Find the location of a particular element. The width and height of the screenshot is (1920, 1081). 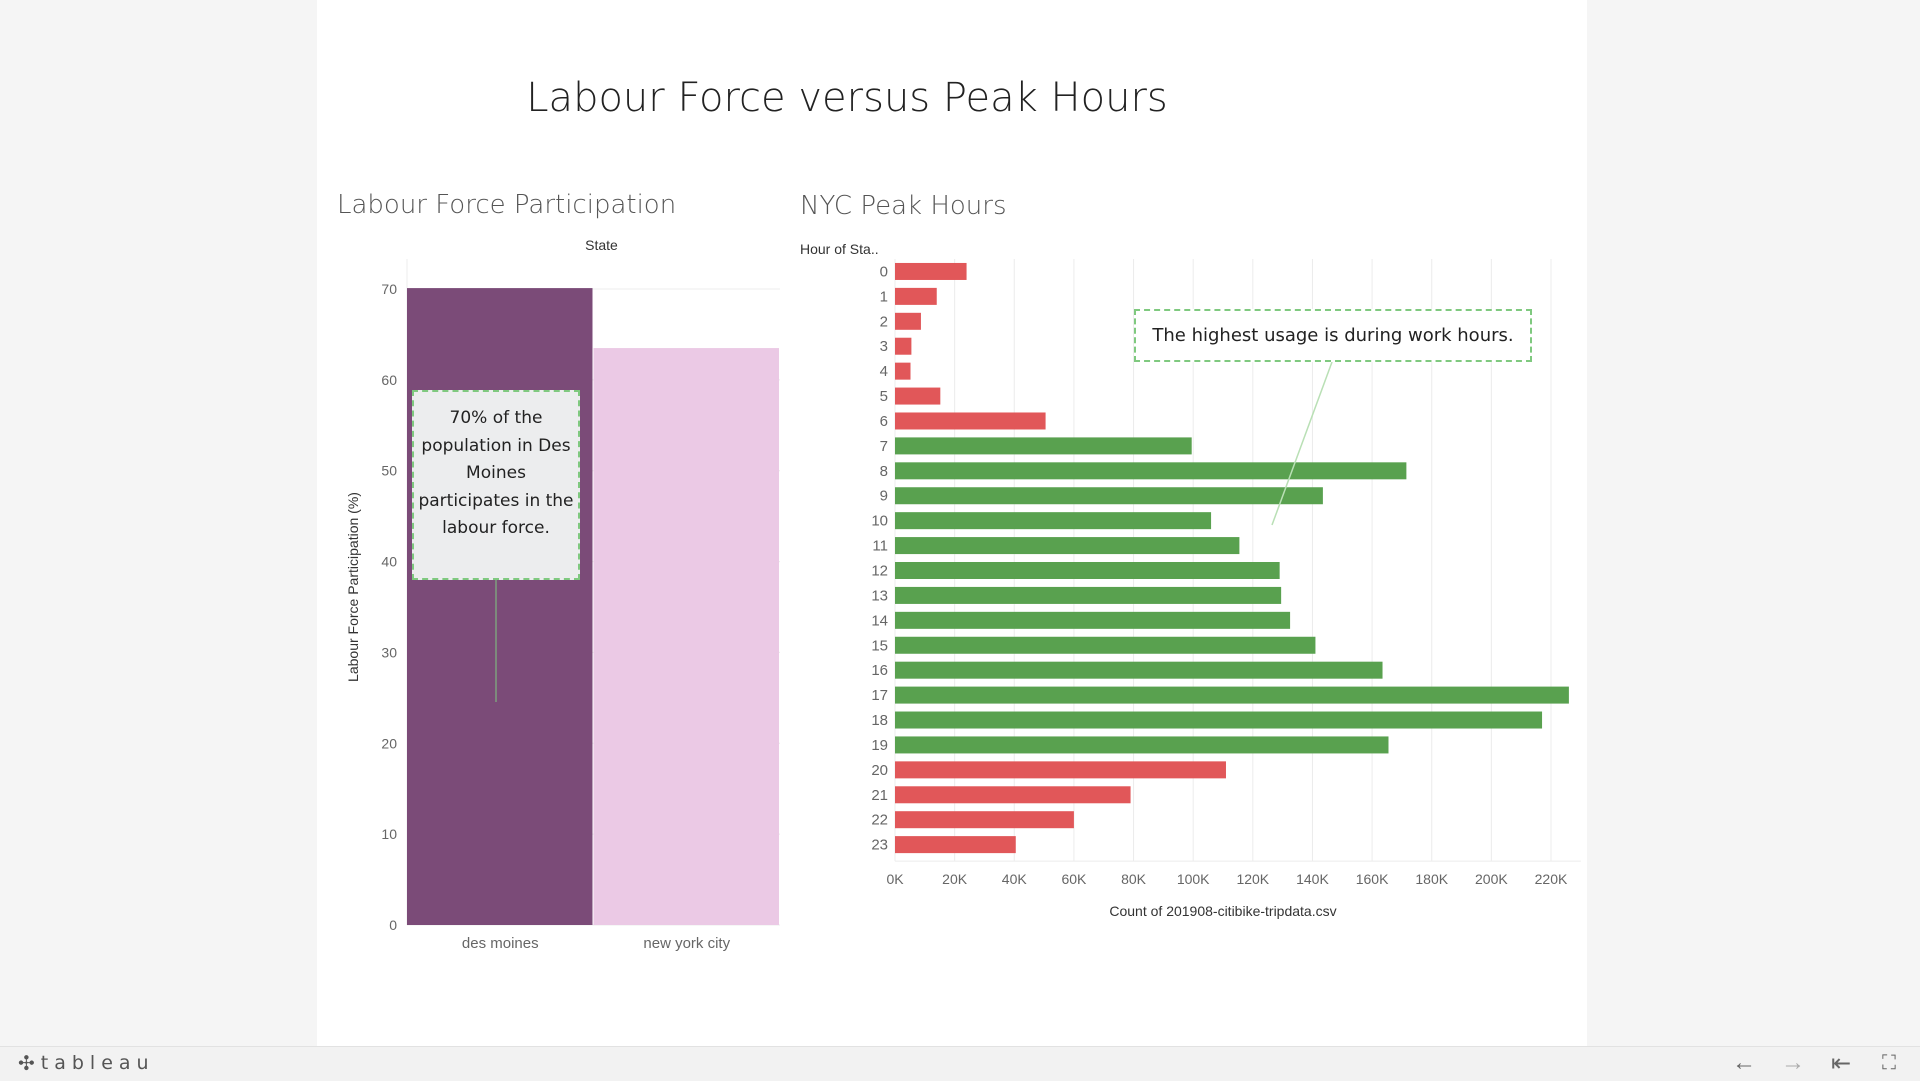

labour-y-tick-label: 70 is located at coordinates (389, 289).